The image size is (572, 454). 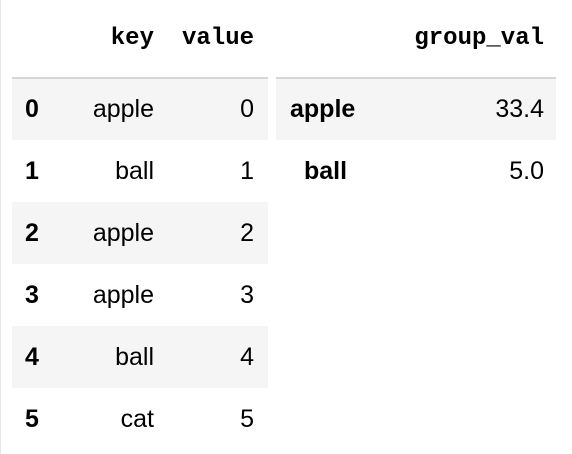 What do you see at coordinates (32, 294) in the screenshot?
I see `row-index: 3` at bounding box center [32, 294].